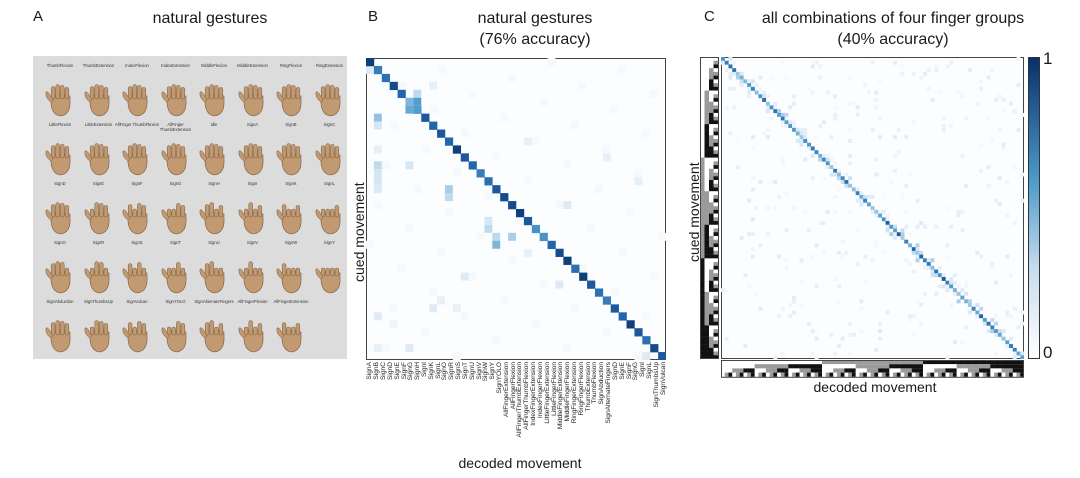 This screenshot has width=1080, height=478. What do you see at coordinates (506, 389) in the screenshot?
I see `x-tick-label: AllFingerExtension` at bounding box center [506, 389].